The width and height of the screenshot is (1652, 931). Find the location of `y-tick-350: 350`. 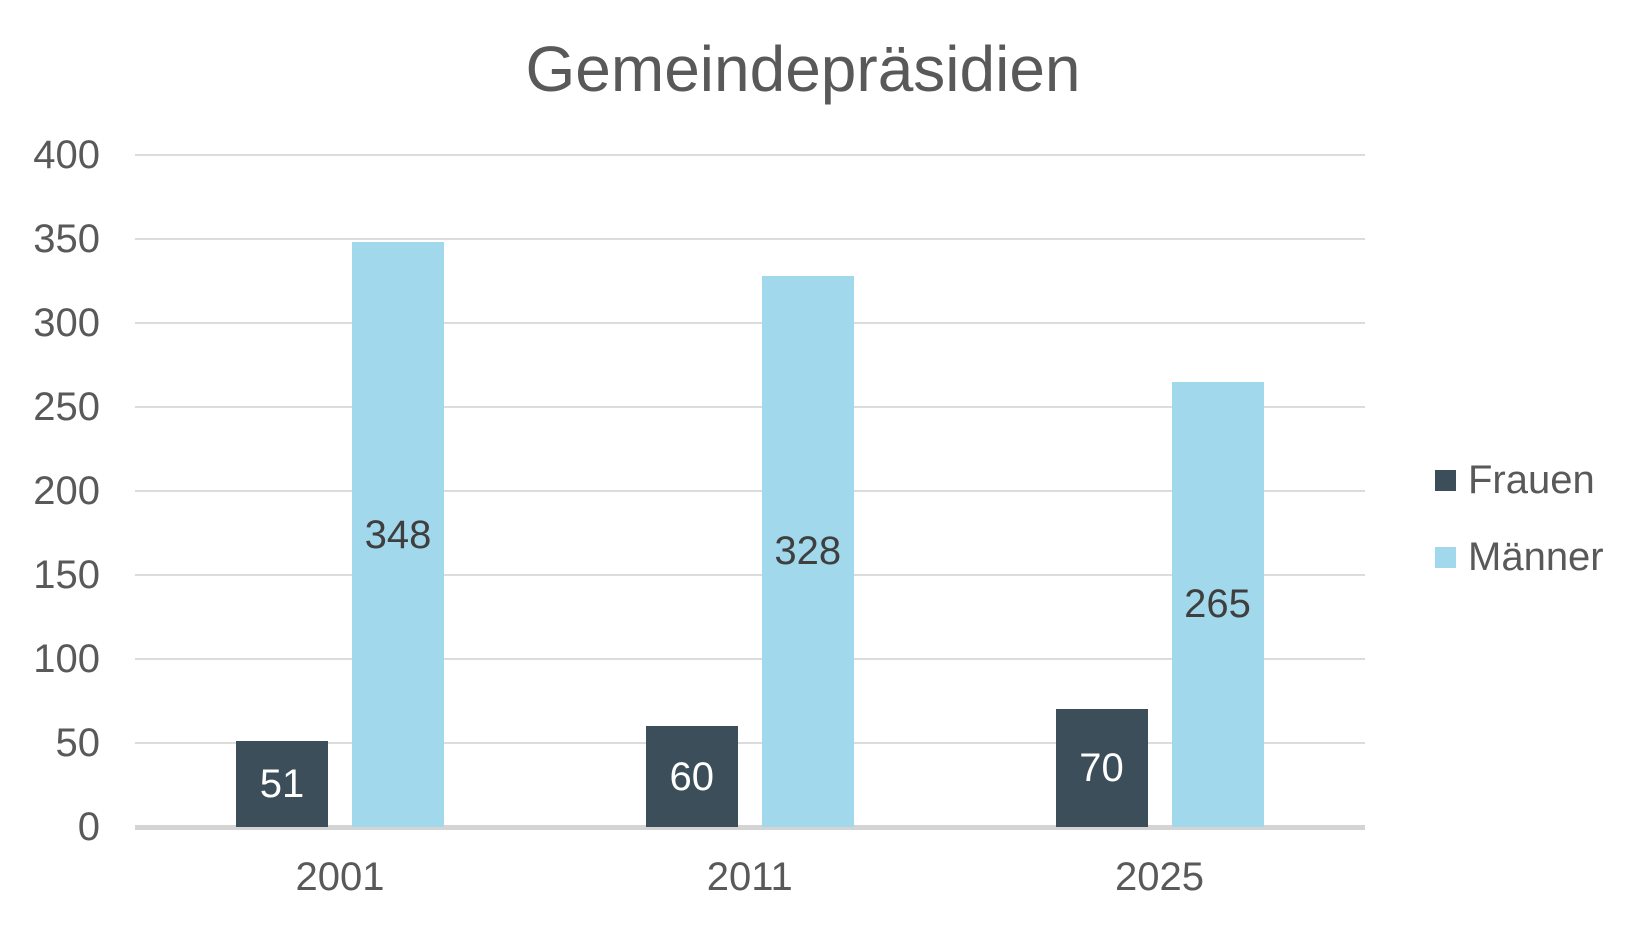

y-tick-350: 350 is located at coordinates (66, 239).